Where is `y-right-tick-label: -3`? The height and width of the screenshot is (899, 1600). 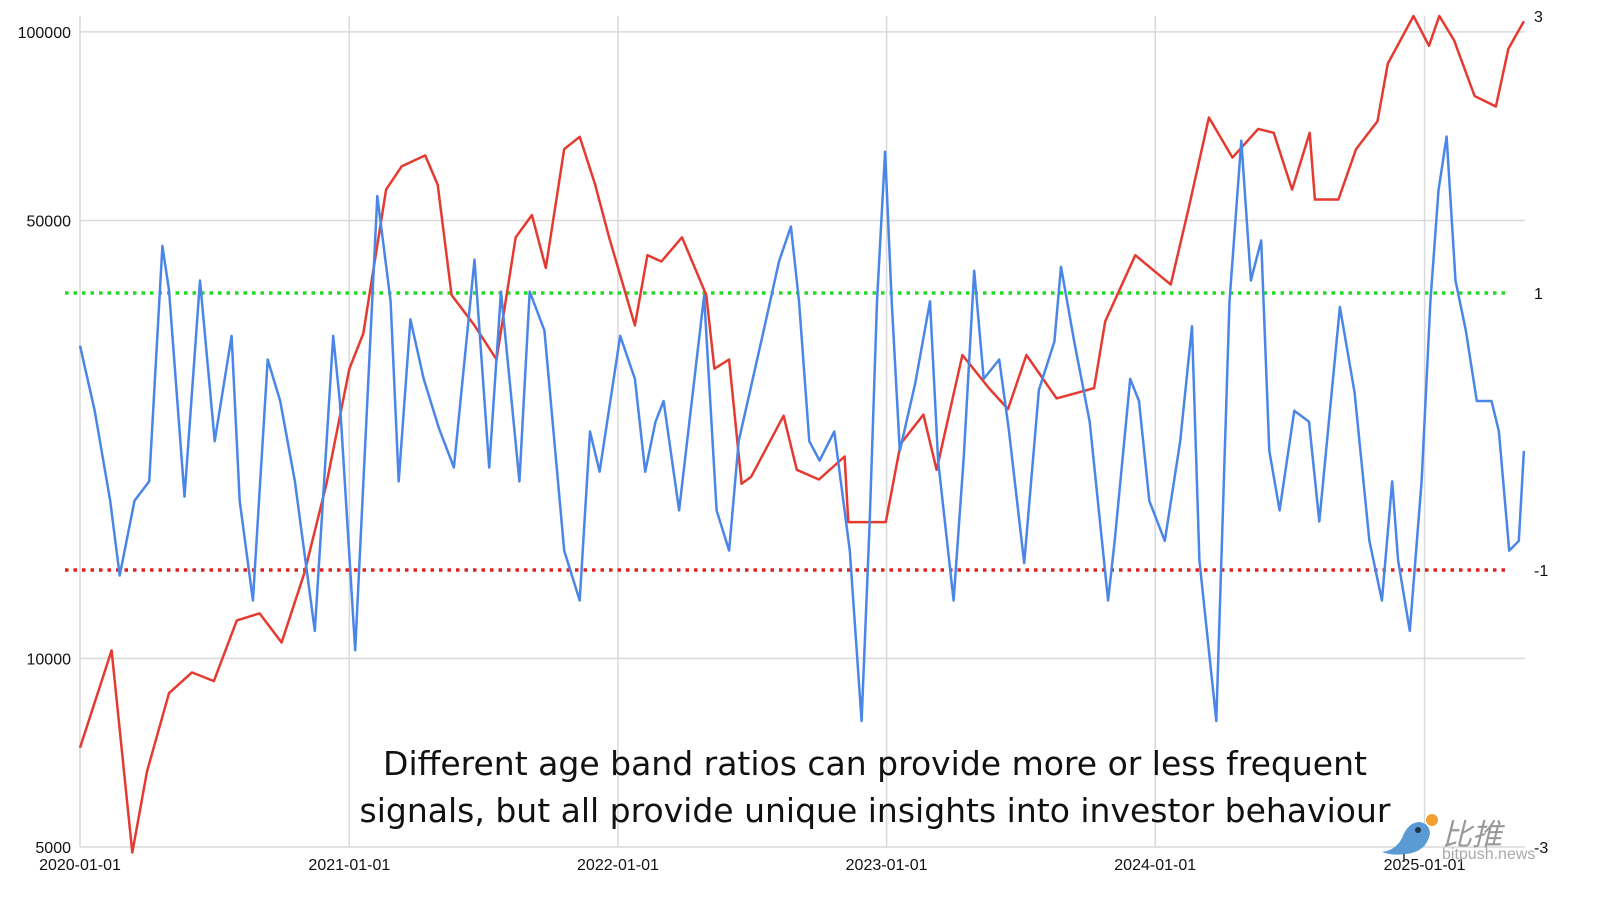
y-right-tick-label: -3 is located at coordinates (1541, 848).